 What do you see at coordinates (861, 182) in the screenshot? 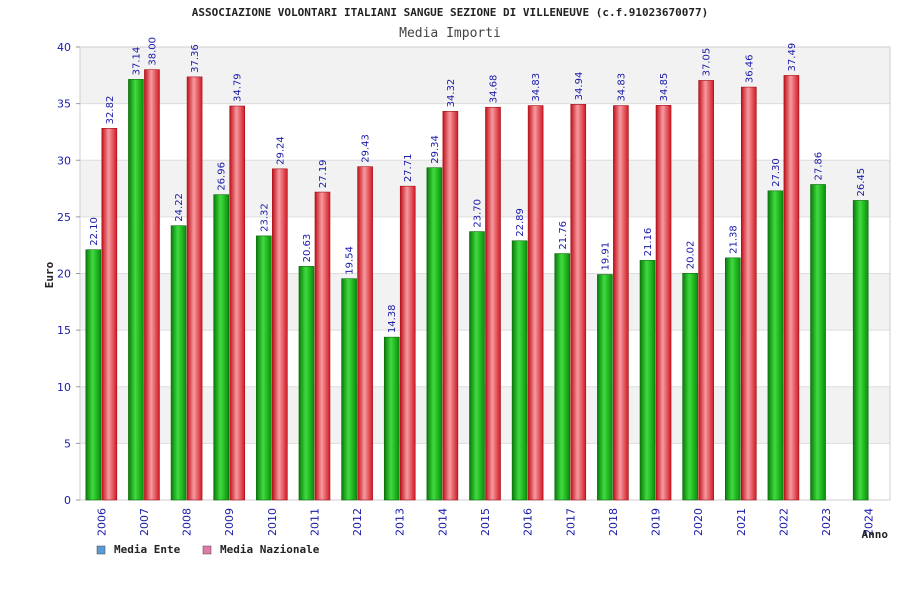
I see `data-label-media-ente-2024: 26.45` at bounding box center [861, 182].